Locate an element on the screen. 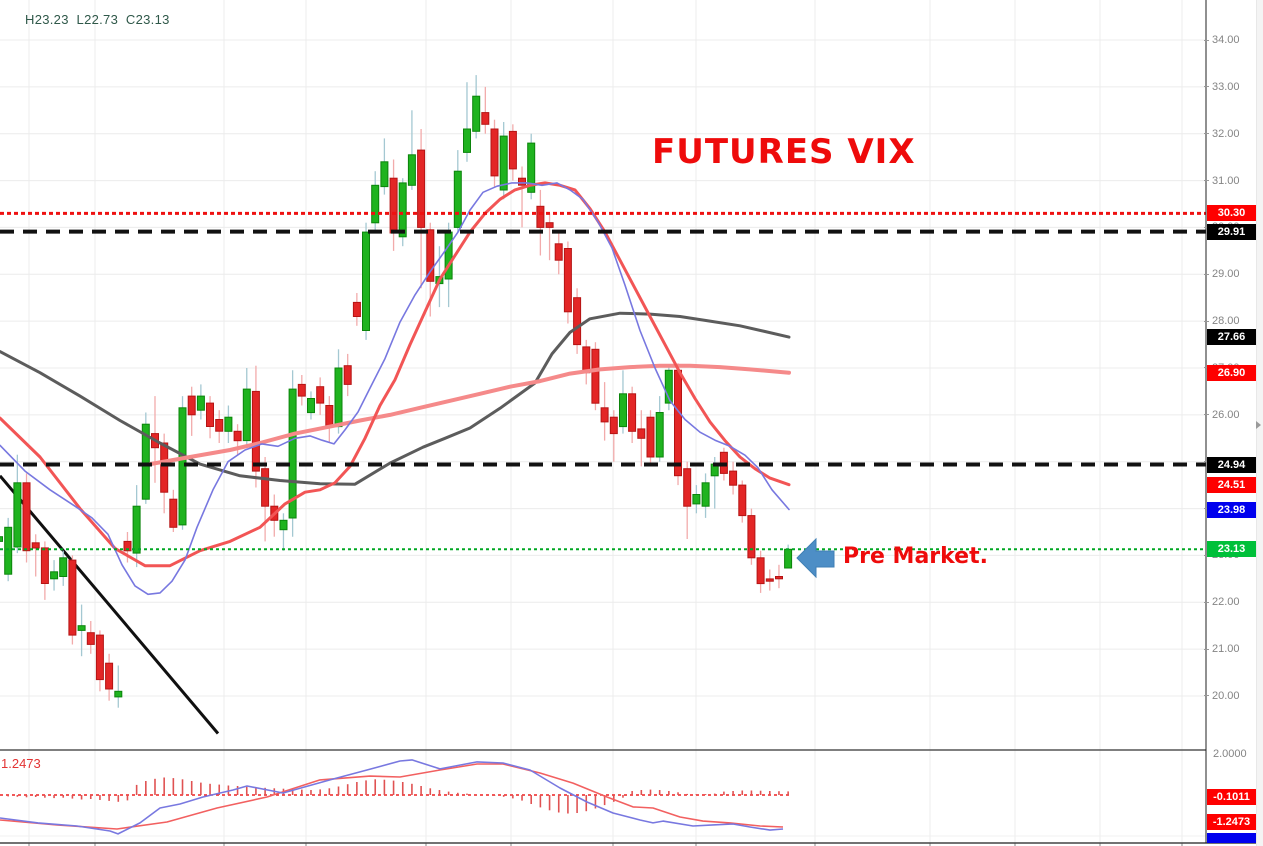 This screenshot has width=1263, height=846. price-badge: 23.98 is located at coordinates (1231, 509).